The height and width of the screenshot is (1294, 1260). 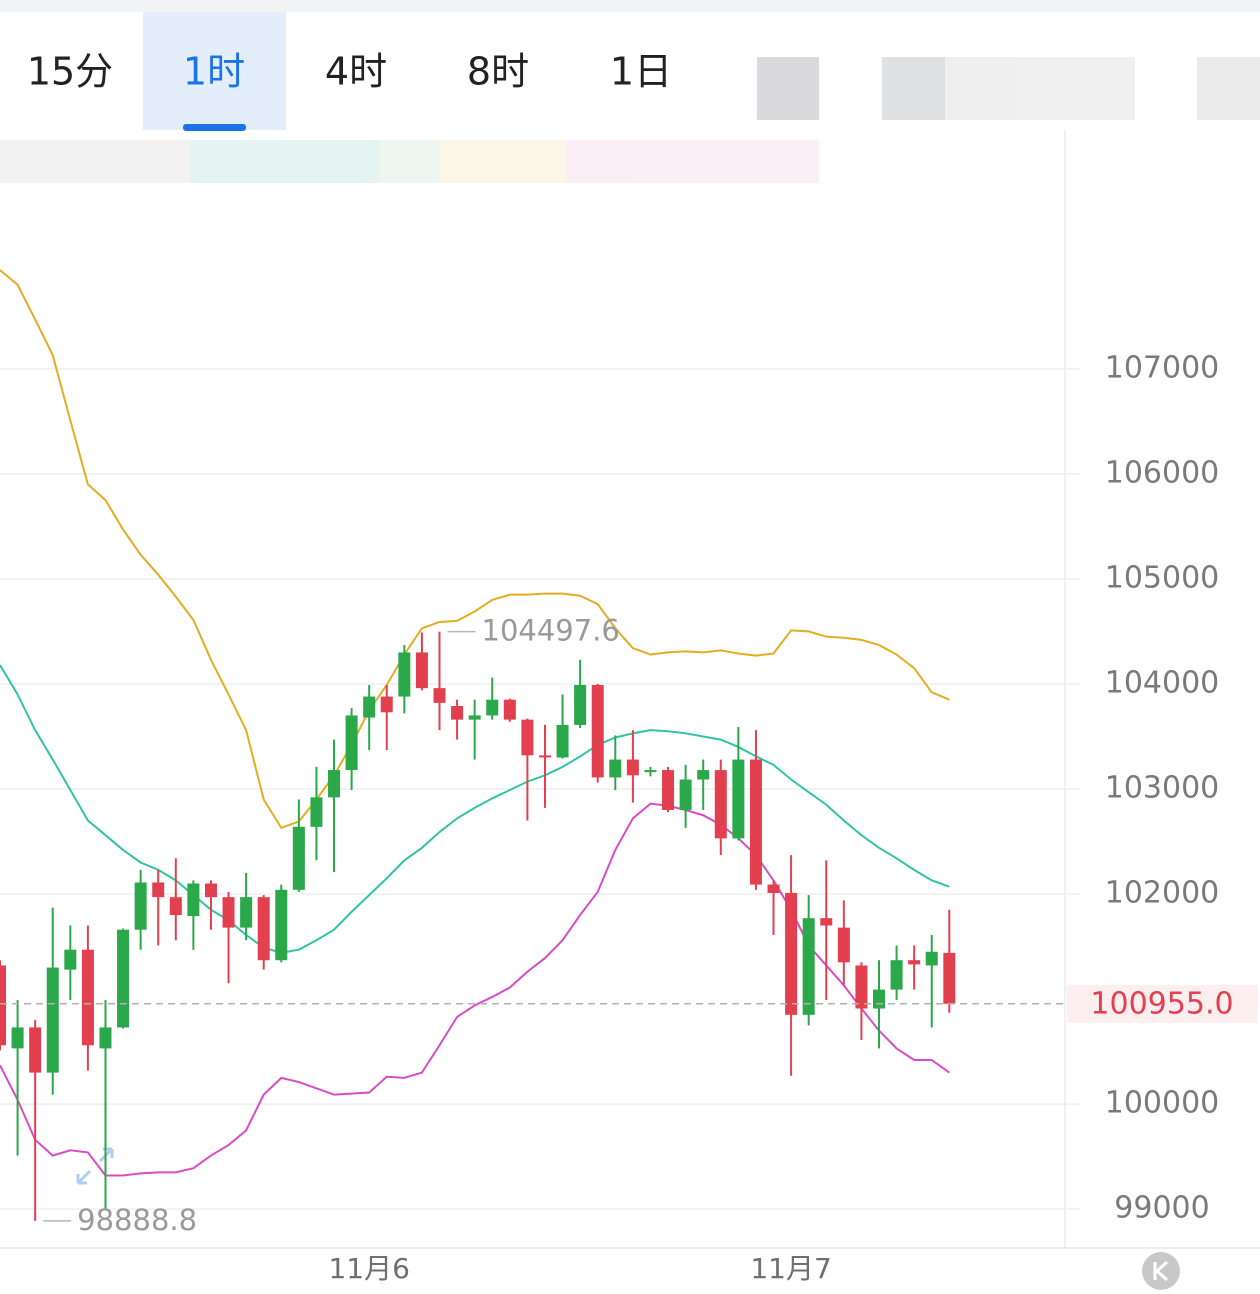 I want to click on y-tick-label: 105000, so click(x=1162, y=577).